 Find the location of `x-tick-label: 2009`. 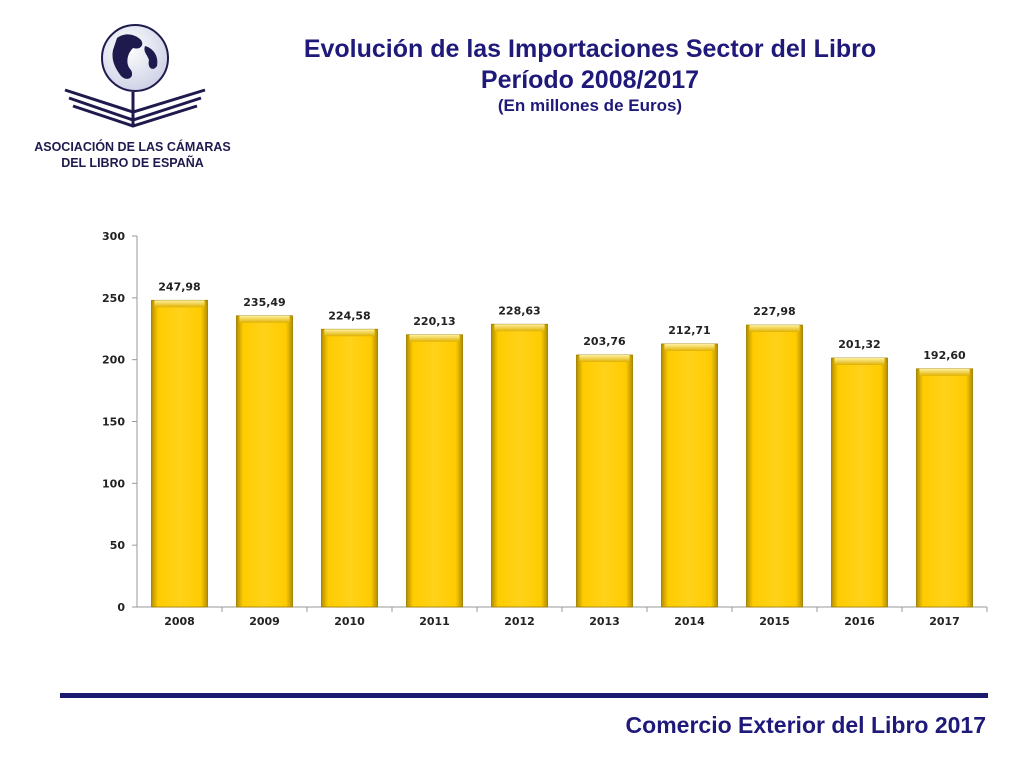

x-tick-label: 2009 is located at coordinates (264, 621).